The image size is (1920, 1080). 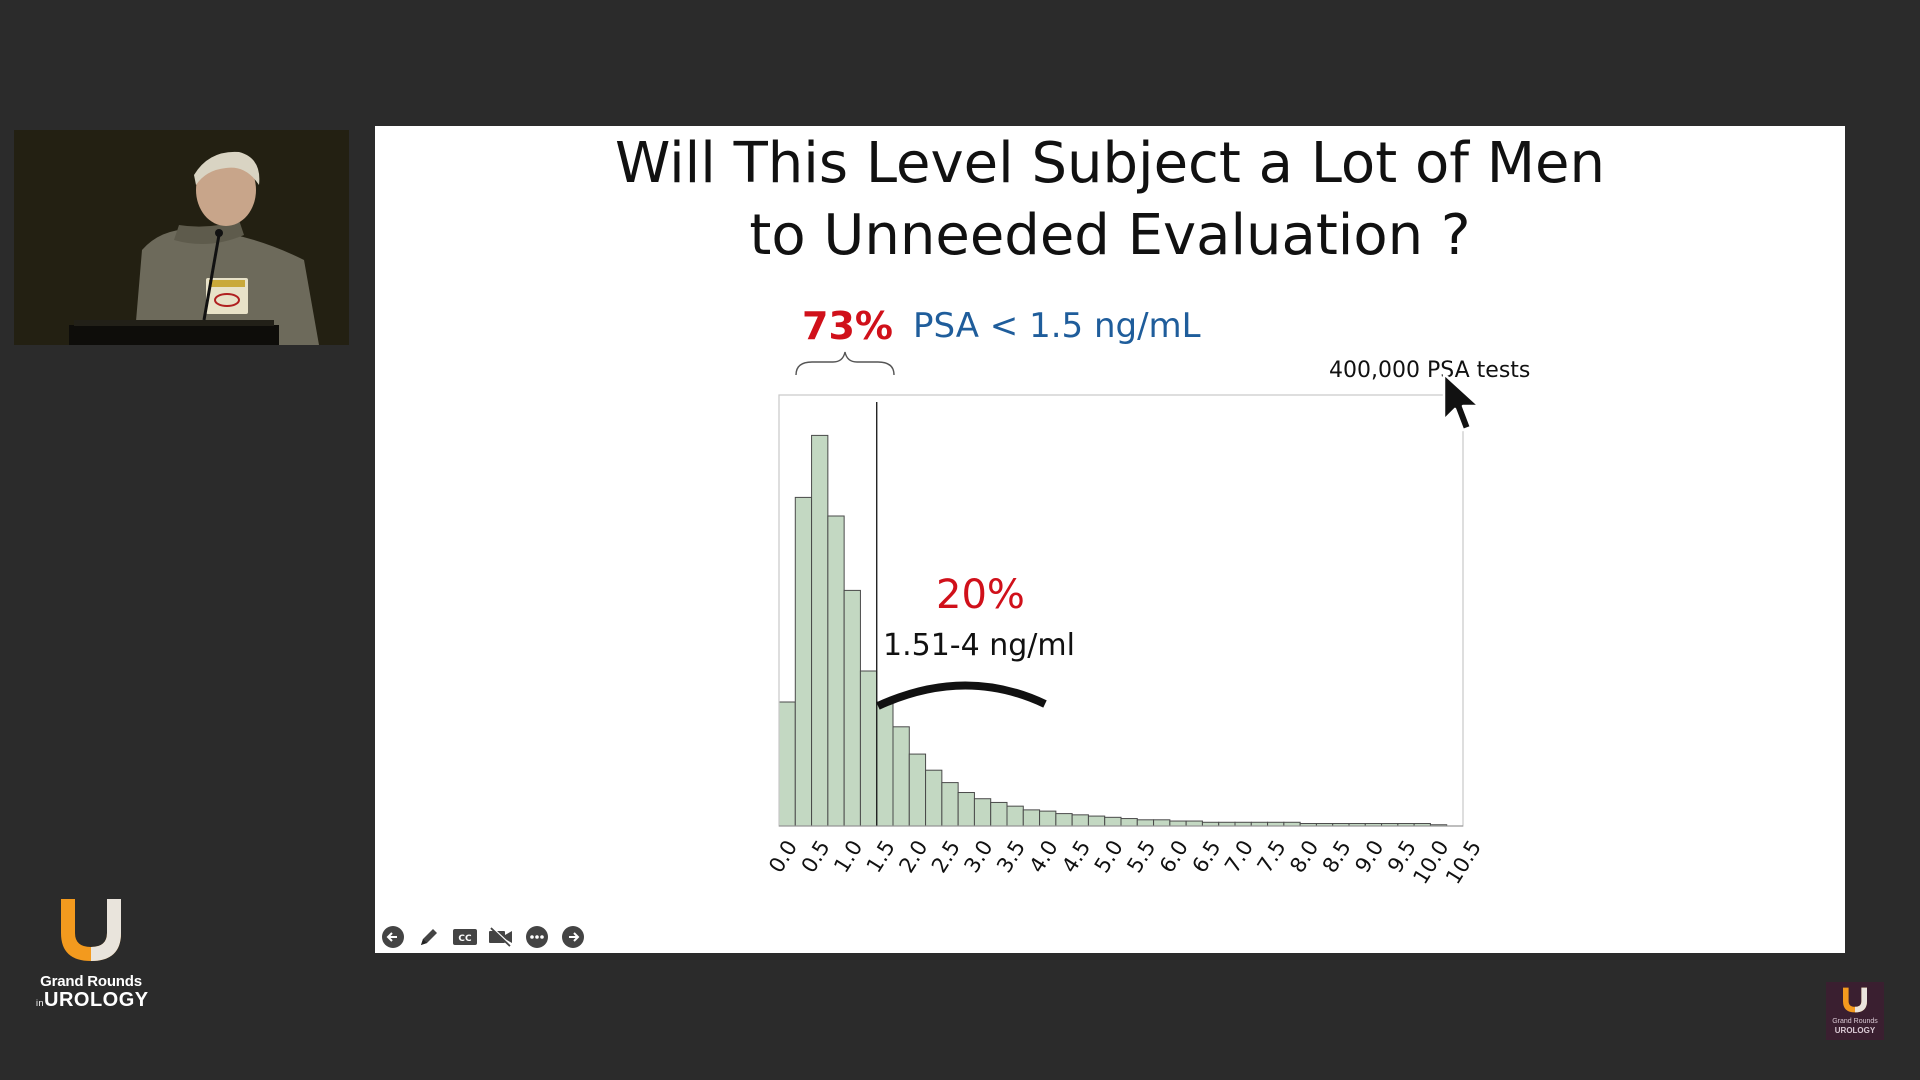 What do you see at coordinates (1076, 856) in the screenshot?
I see `x-tick-label: 4.5` at bounding box center [1076, 856].